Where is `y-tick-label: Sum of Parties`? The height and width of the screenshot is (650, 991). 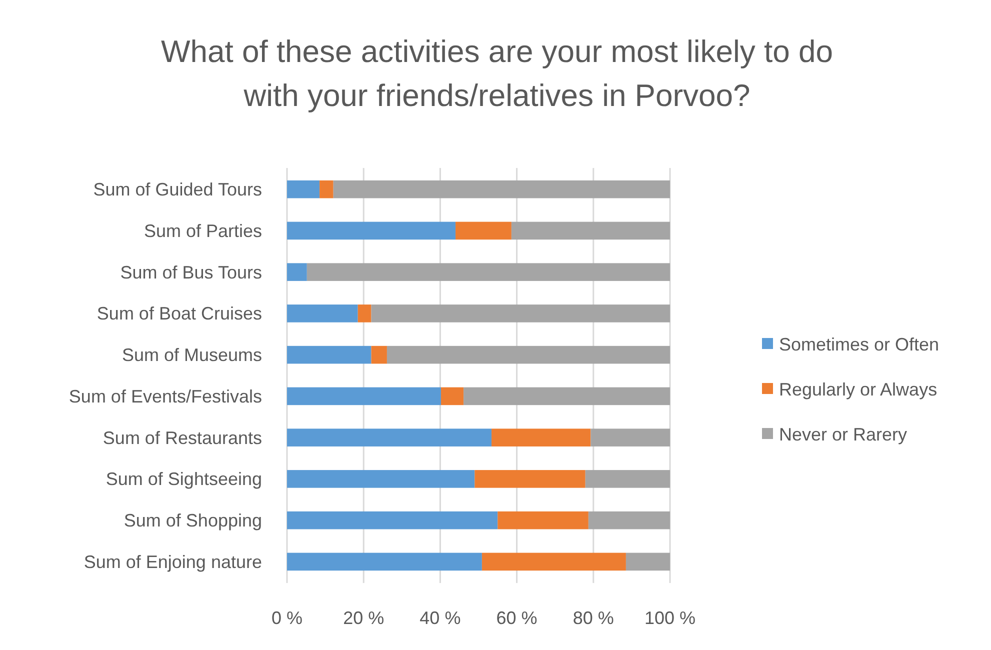
y-tick-label: Sum of Parties is located at coordinates (203, 230).